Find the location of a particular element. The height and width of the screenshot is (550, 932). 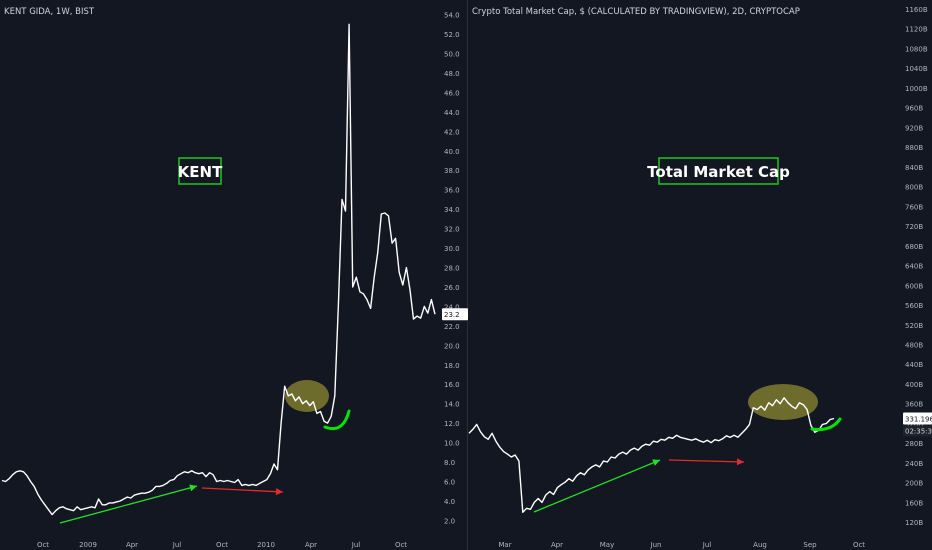

last-value-label: 23.2 is located at coordinates (452, 315).